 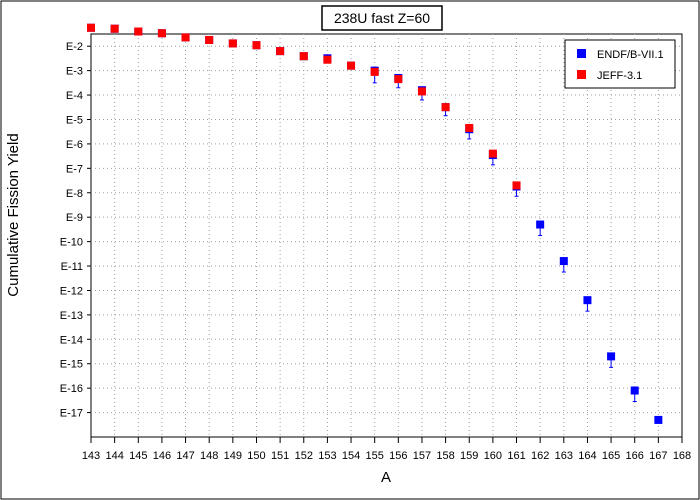 I want to click on chart-title: 238U fast Z=60, so click(x=382, y=18).